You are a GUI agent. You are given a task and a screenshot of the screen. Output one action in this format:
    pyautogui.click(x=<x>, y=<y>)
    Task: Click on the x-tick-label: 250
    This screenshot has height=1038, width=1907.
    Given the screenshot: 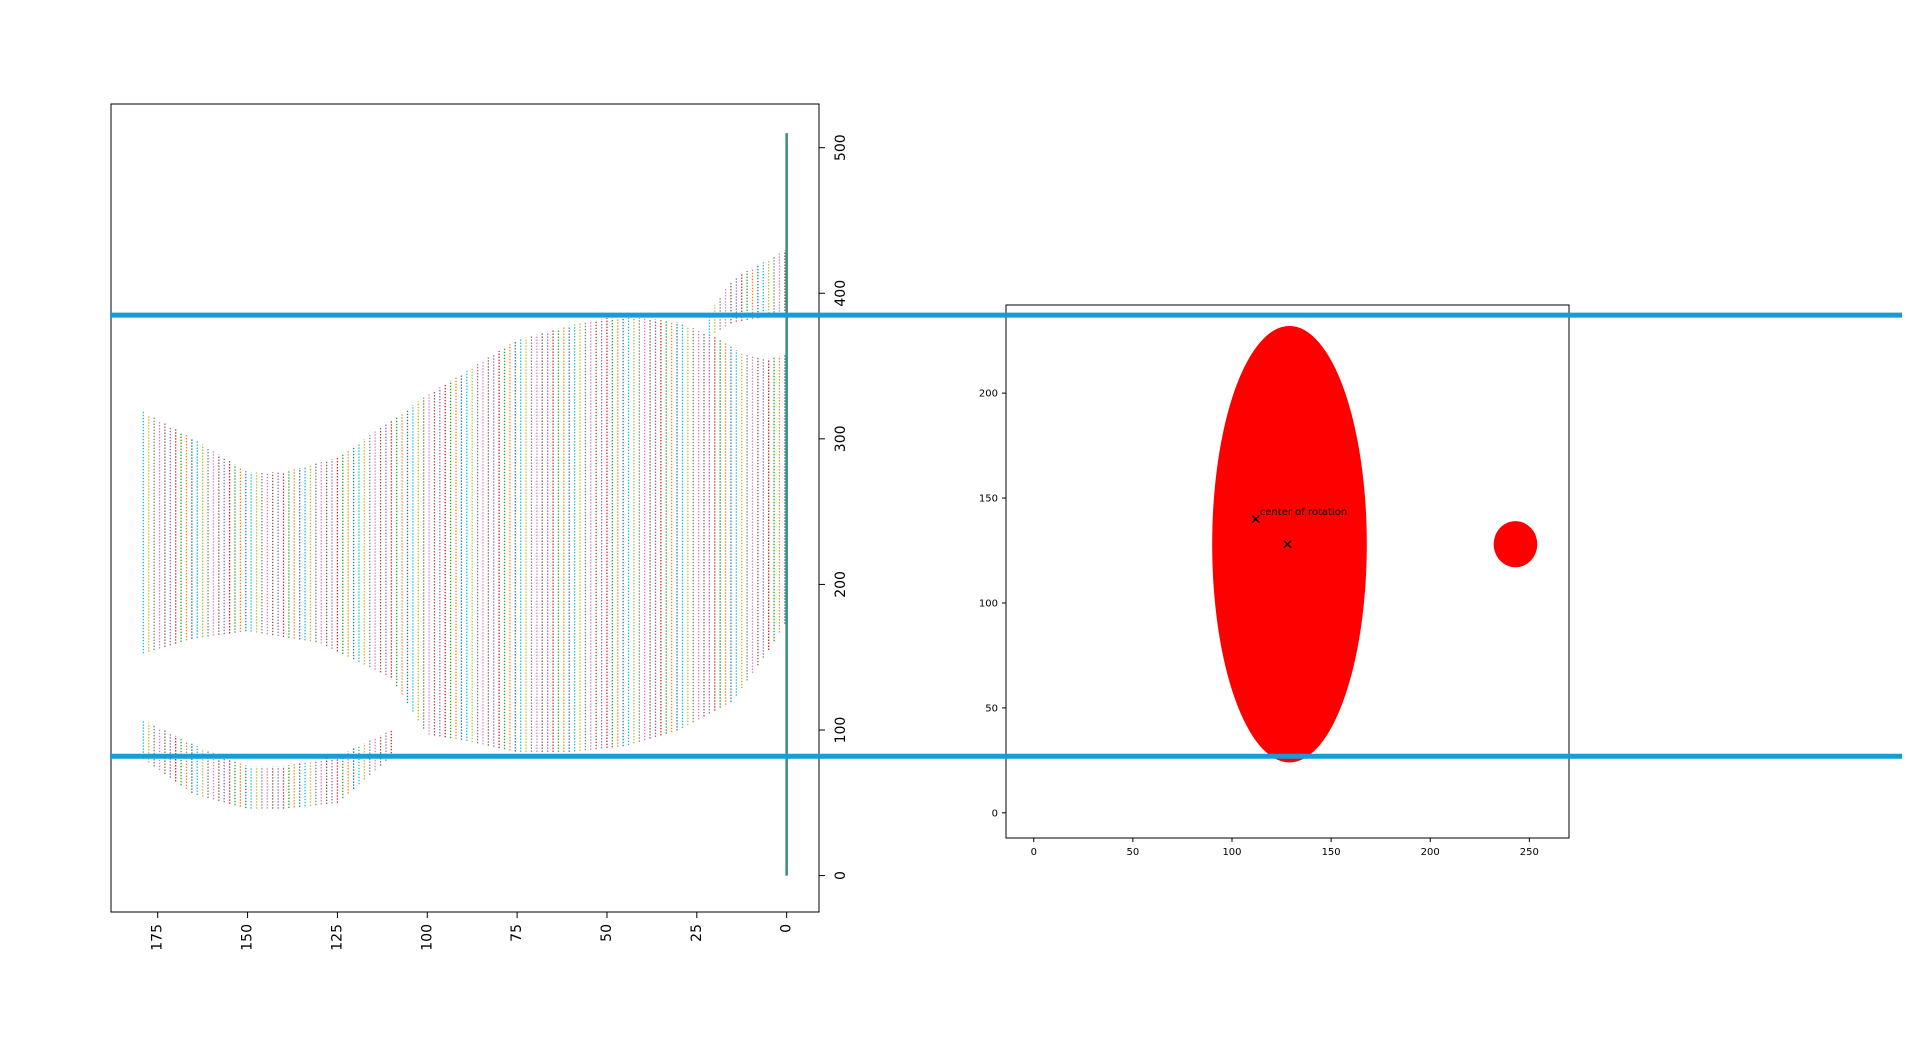 What is the action you would take?
    pyautogui.click(x=1529, y=852)
    